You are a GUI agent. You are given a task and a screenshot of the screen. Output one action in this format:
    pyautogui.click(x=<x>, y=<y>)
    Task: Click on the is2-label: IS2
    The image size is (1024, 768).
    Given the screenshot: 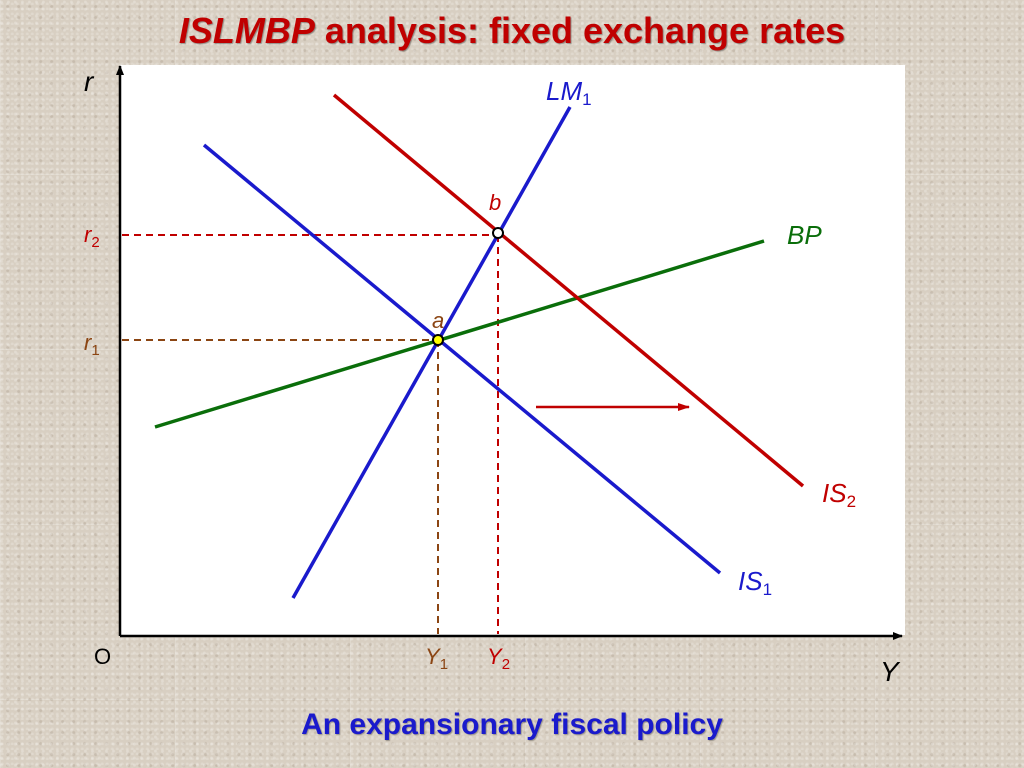 What is the action you would take?
    pyautogui.click(x=839, y=494)
    